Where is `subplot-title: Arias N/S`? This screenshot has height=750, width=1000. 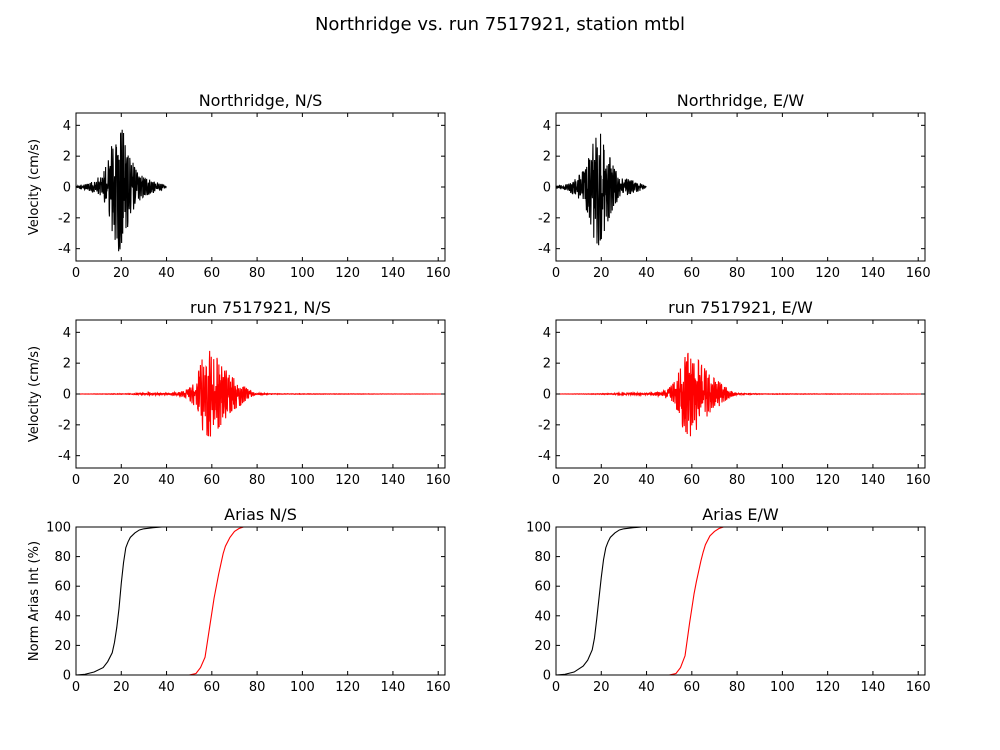
subplot-title: Arias N/S is located at coordinates (260, 514).